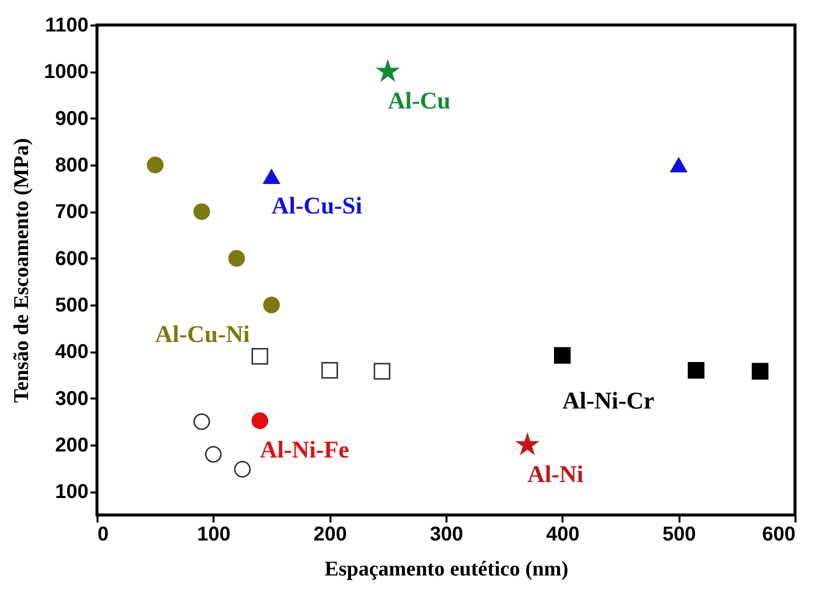 The width and height of the screenshot is (816, 589). I want to click on y-axis-title: Tensão de Escoamento (MPa), so click(21, 270).